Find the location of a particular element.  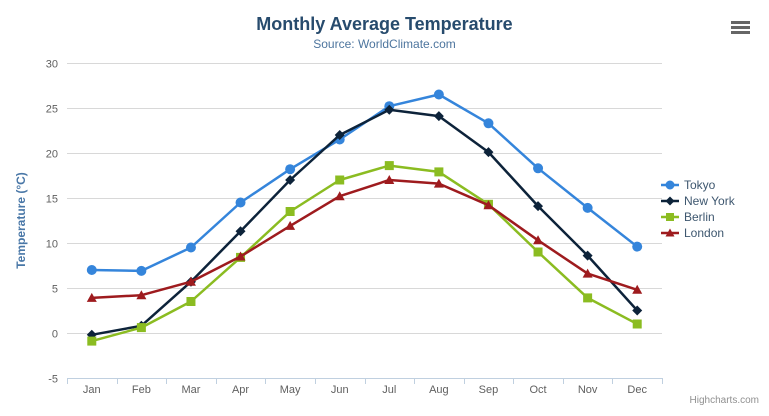

square-marker-icon is located at coordinates (670, 217).